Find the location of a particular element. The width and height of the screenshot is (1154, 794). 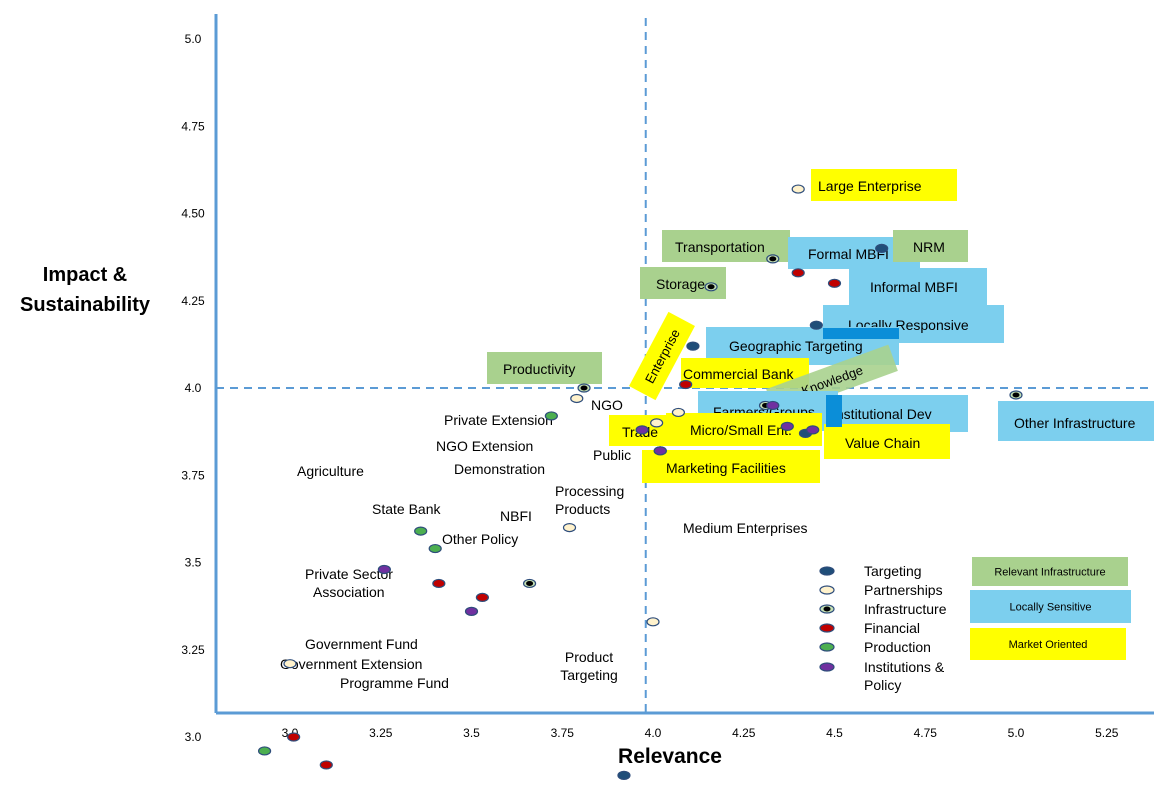

x-tick-label: 4.75 is located at coordinates (926, 733).